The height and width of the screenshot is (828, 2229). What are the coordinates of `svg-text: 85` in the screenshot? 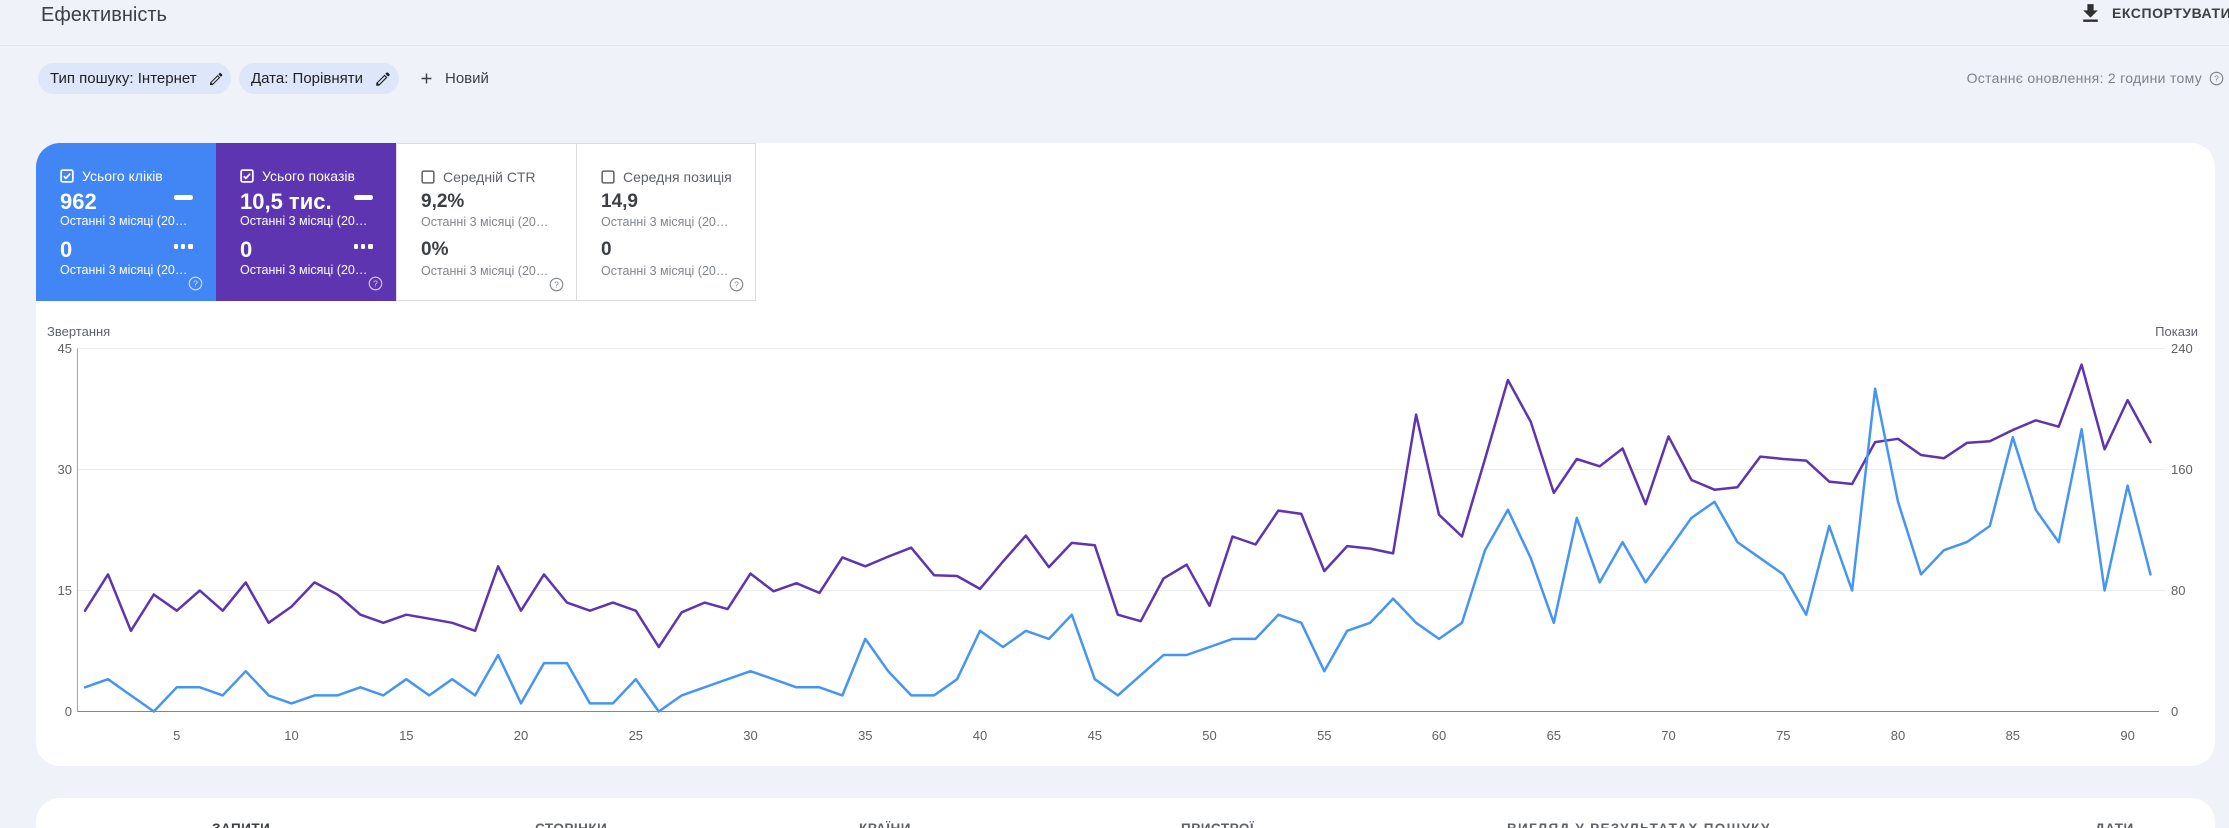 It's located at (2013, 735).